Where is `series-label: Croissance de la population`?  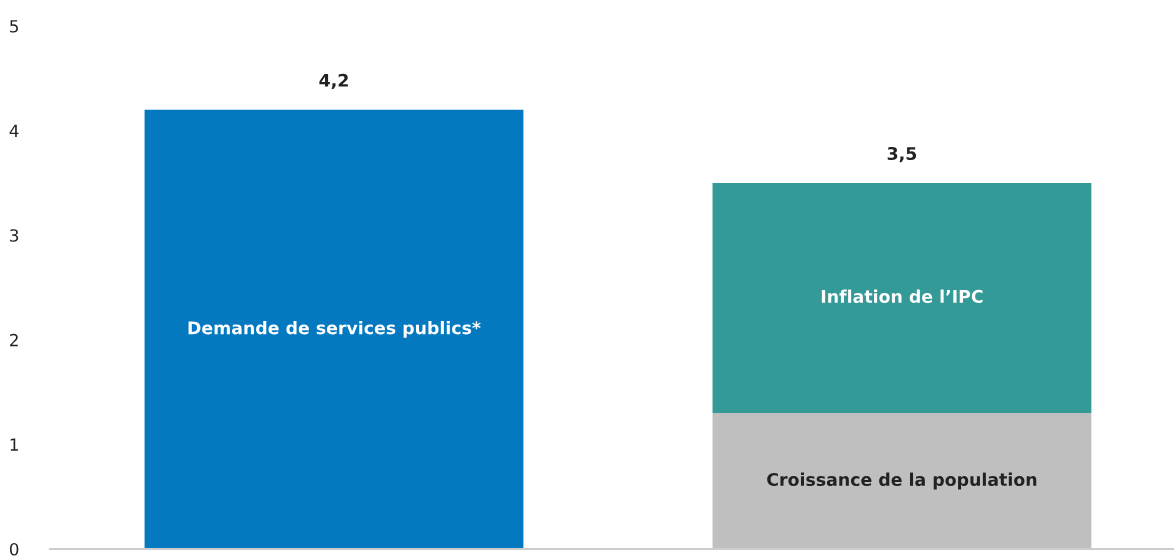
series-label: Croissance de la population is located at coordinates (902, 481).